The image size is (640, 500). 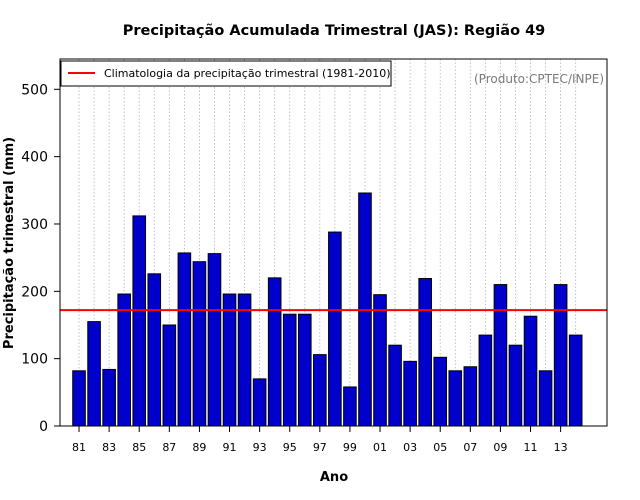 I want to click on x-tick-label: 03, so click(x=410, y=447).